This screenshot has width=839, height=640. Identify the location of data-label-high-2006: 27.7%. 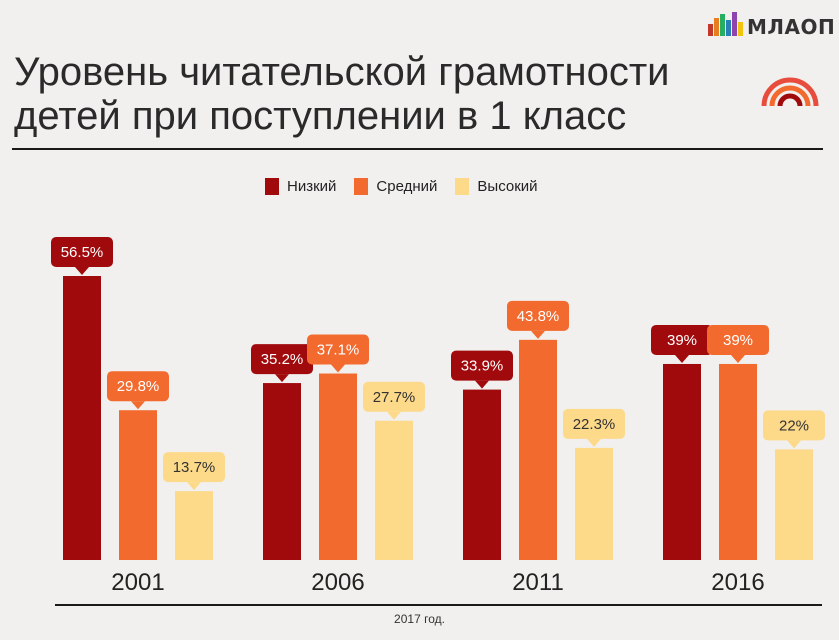
(394, 397).